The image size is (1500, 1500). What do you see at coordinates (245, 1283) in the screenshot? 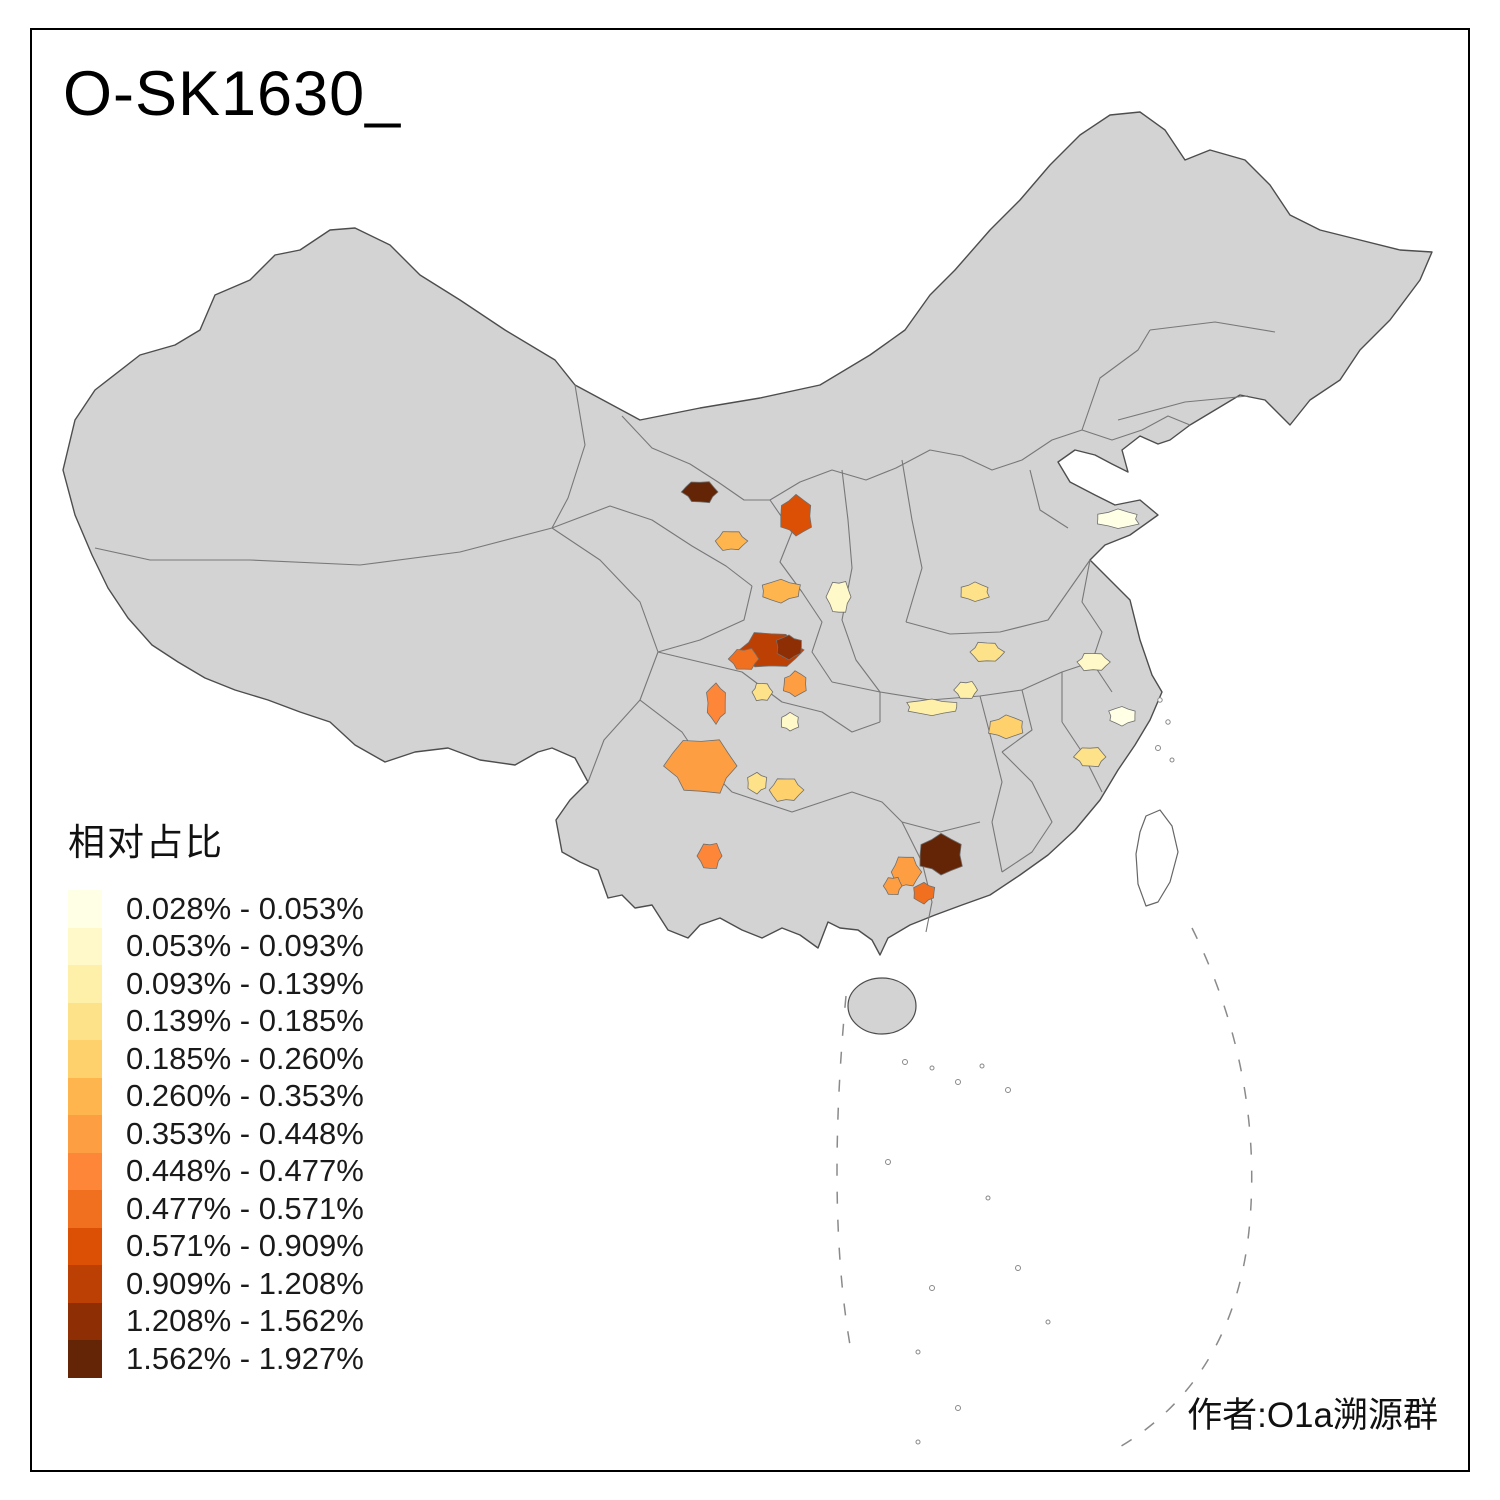
I see `legend-label: 0.909% - 1.208%` at bounding box center [245, 1283].